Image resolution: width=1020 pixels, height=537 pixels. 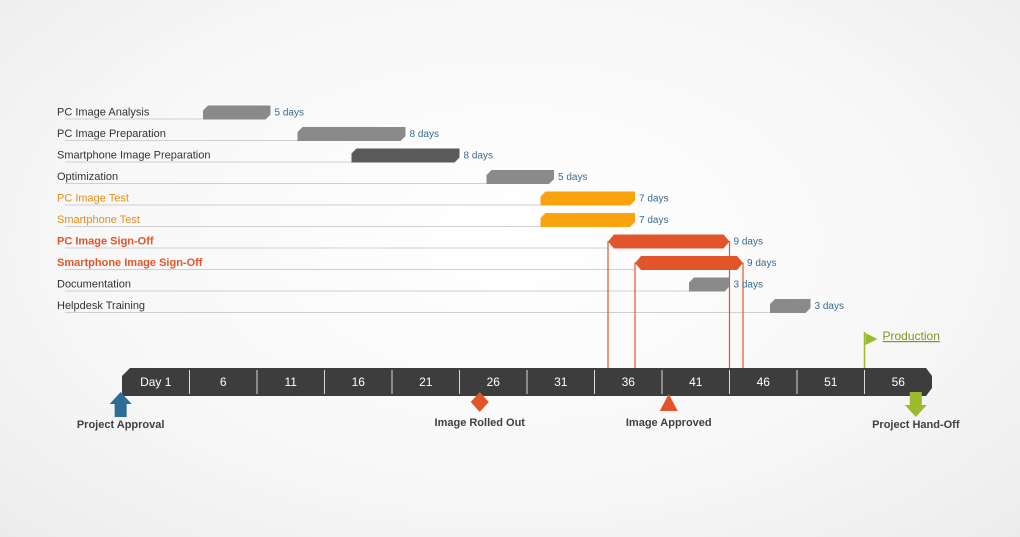 I want to click on milestone-label-project-approval: Project Approval, so click(x=121, y=425).